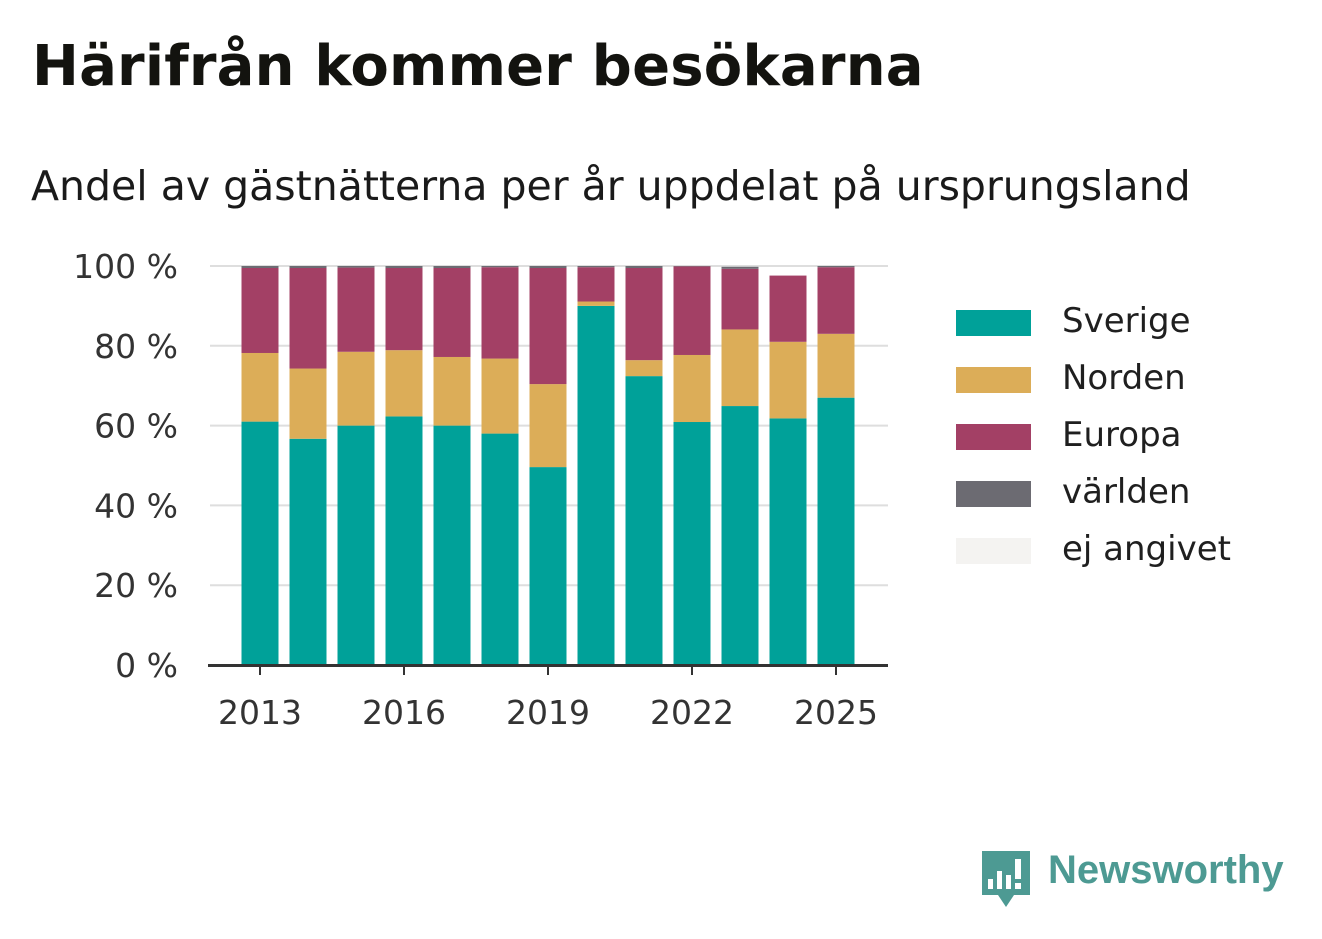  Describe the element at coordinates (1122, 435) in the screenshot. I see `legend-label-europa: Europa` at that location.